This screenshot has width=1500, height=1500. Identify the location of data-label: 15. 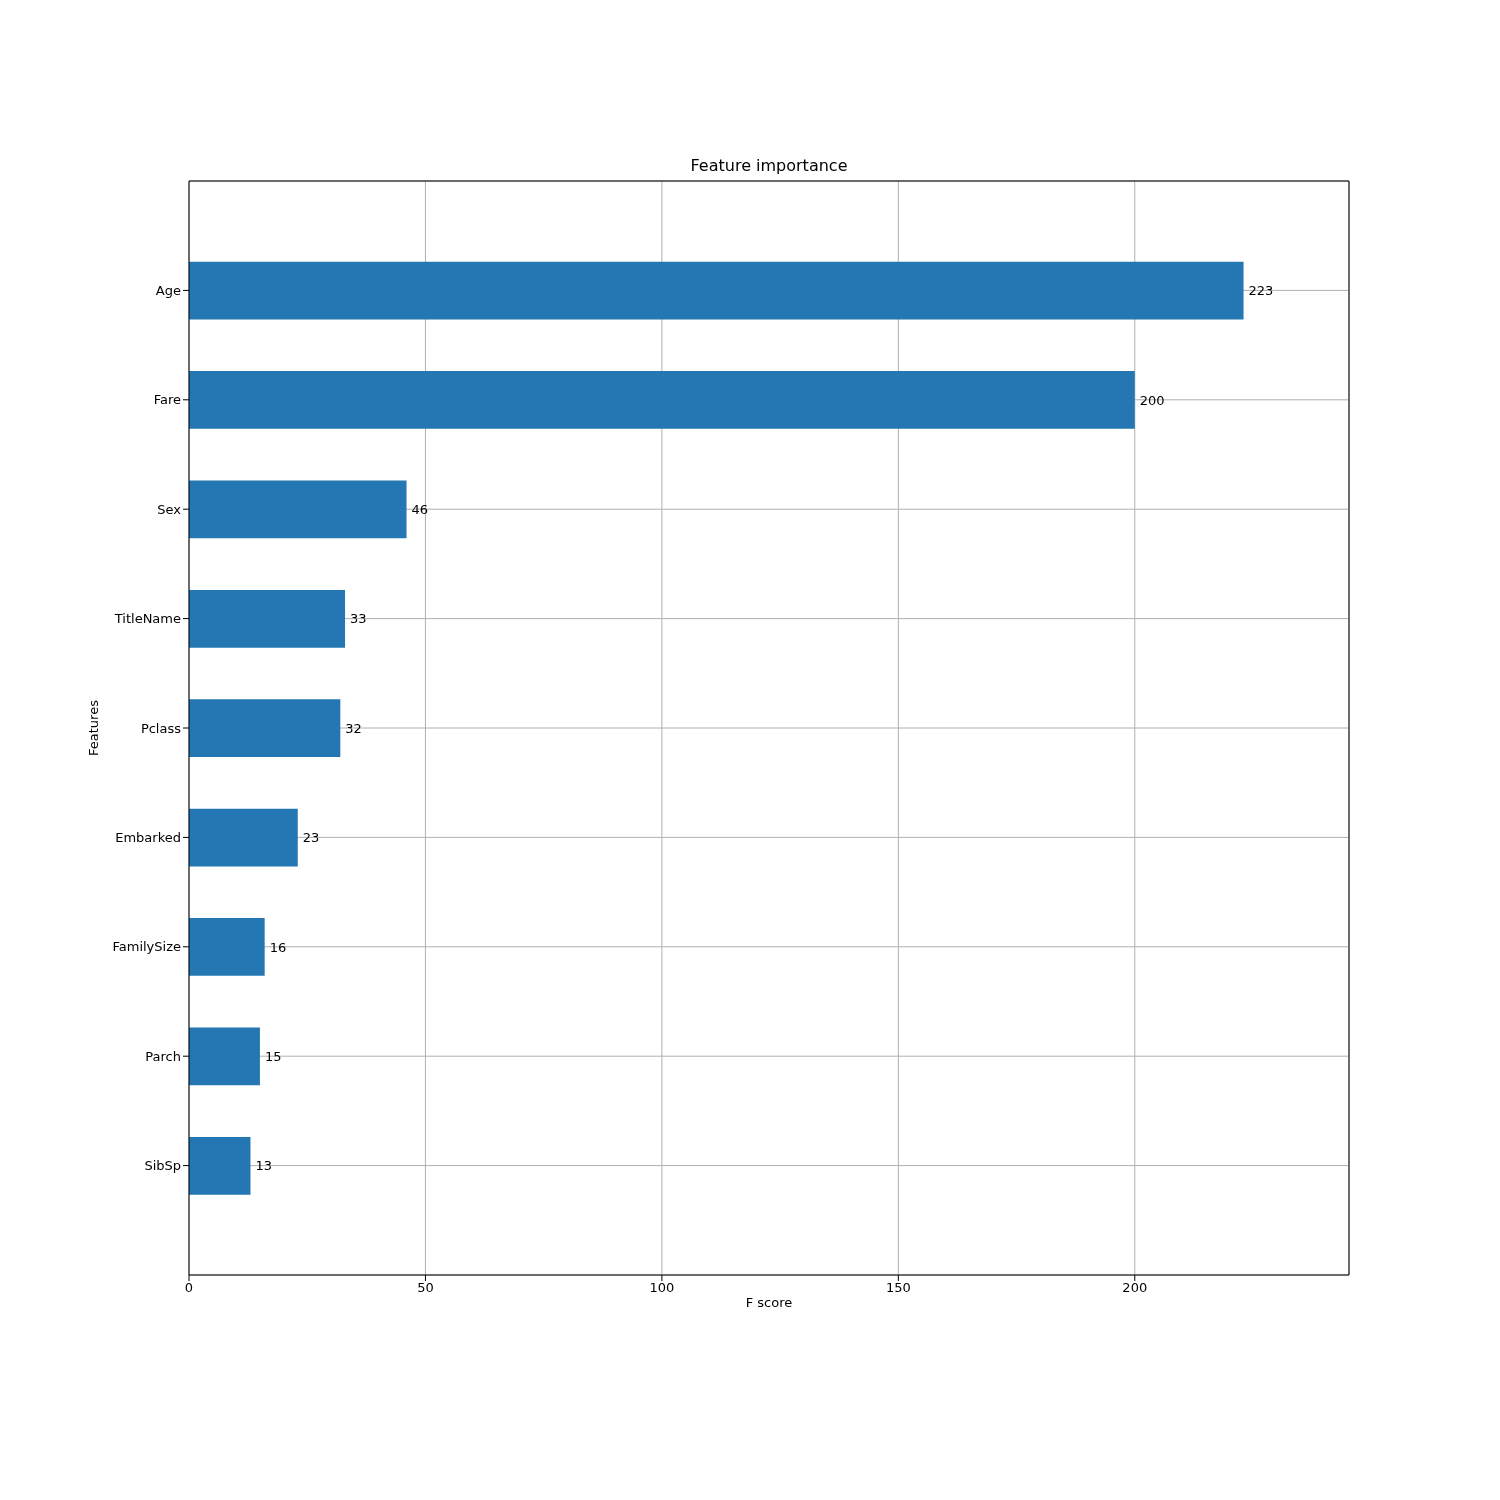
(273, 1056).